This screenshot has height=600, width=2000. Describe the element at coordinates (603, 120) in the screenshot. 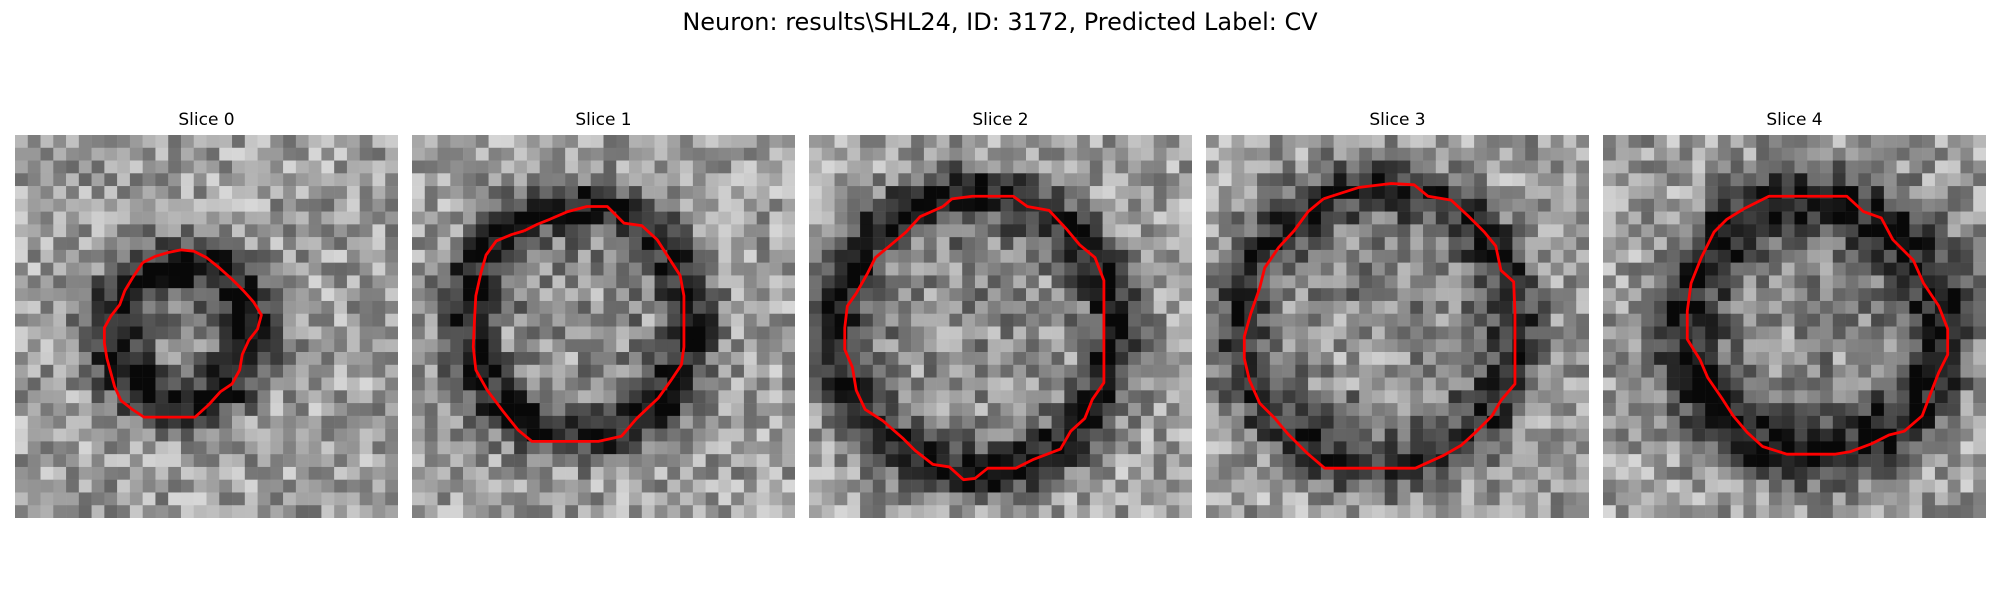

I see `slice-title-1: Slice 1` at that location.